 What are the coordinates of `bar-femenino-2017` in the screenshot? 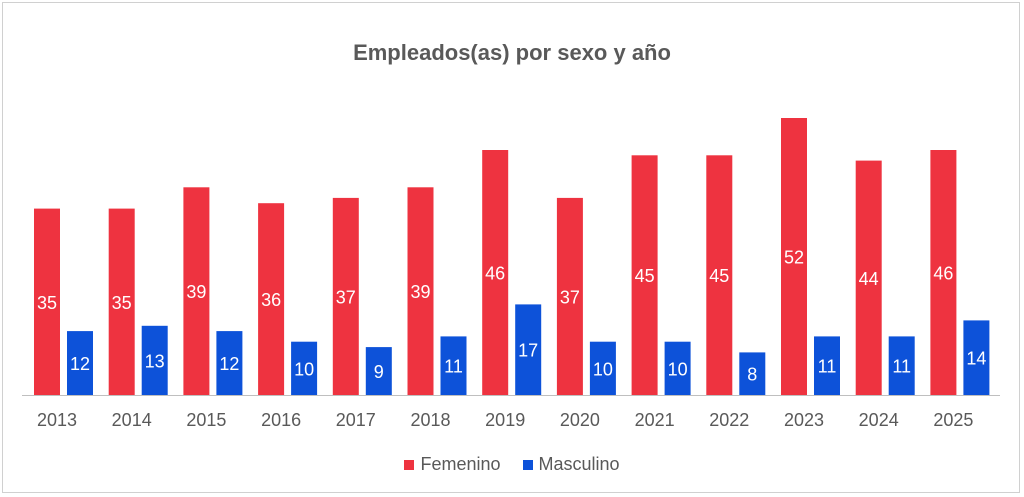 It's located at (345, 296).